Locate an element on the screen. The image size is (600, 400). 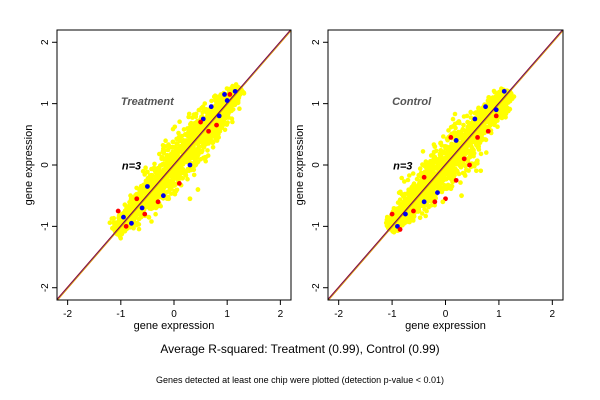
x-tick-label: 2 is located at coordinates (281, 314).